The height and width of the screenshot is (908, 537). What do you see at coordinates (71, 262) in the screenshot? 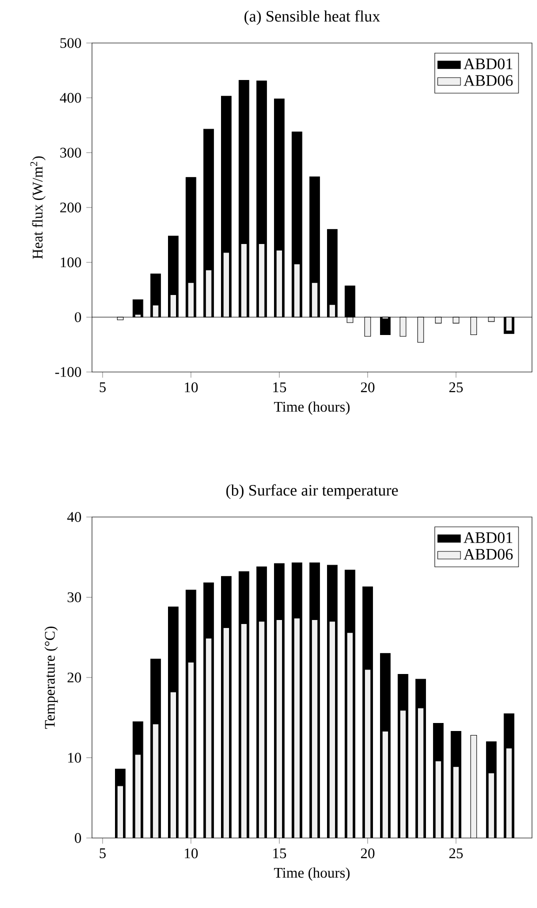
I see `y-tick-label: 100` at bounding box center [71, 262].